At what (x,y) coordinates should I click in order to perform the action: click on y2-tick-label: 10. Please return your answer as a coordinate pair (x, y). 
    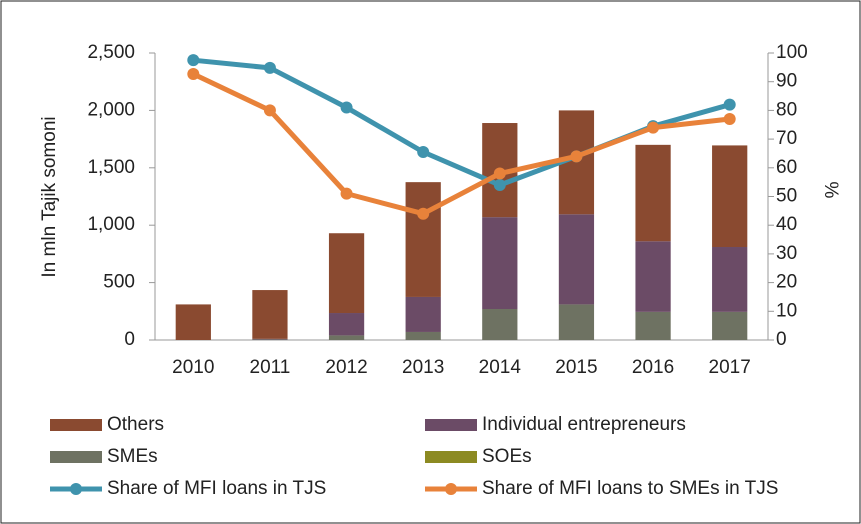
    Looking at the image, I should click on (786, 310).